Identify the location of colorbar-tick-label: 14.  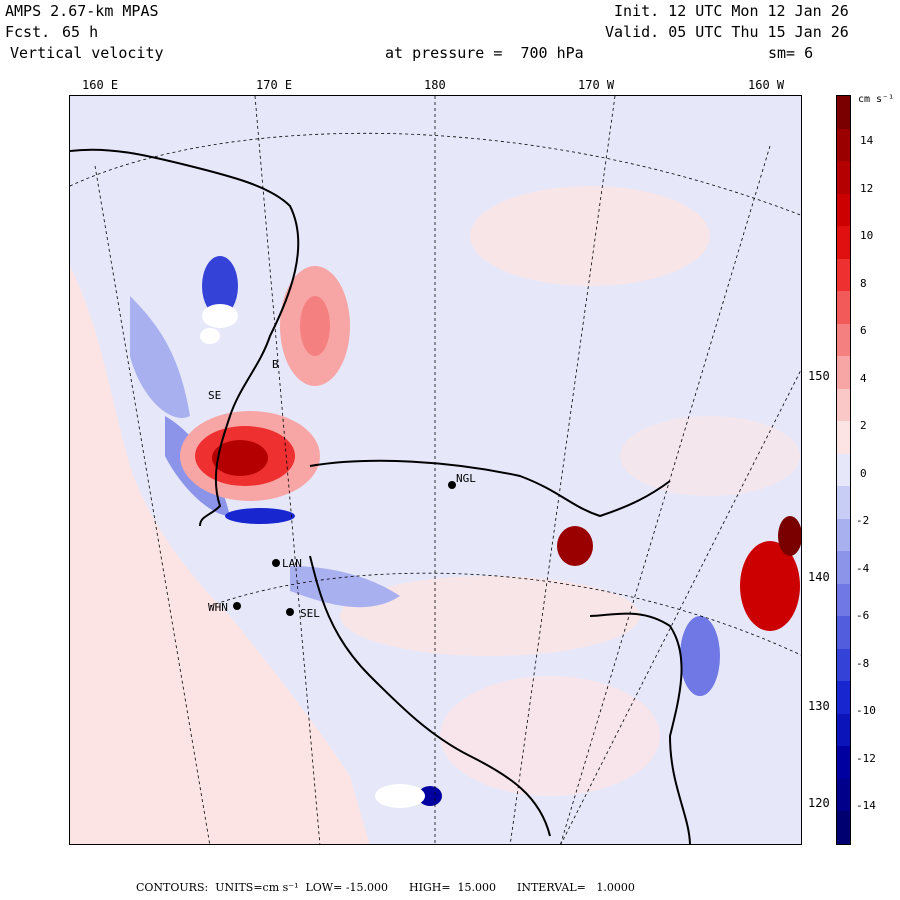
(867, 140).